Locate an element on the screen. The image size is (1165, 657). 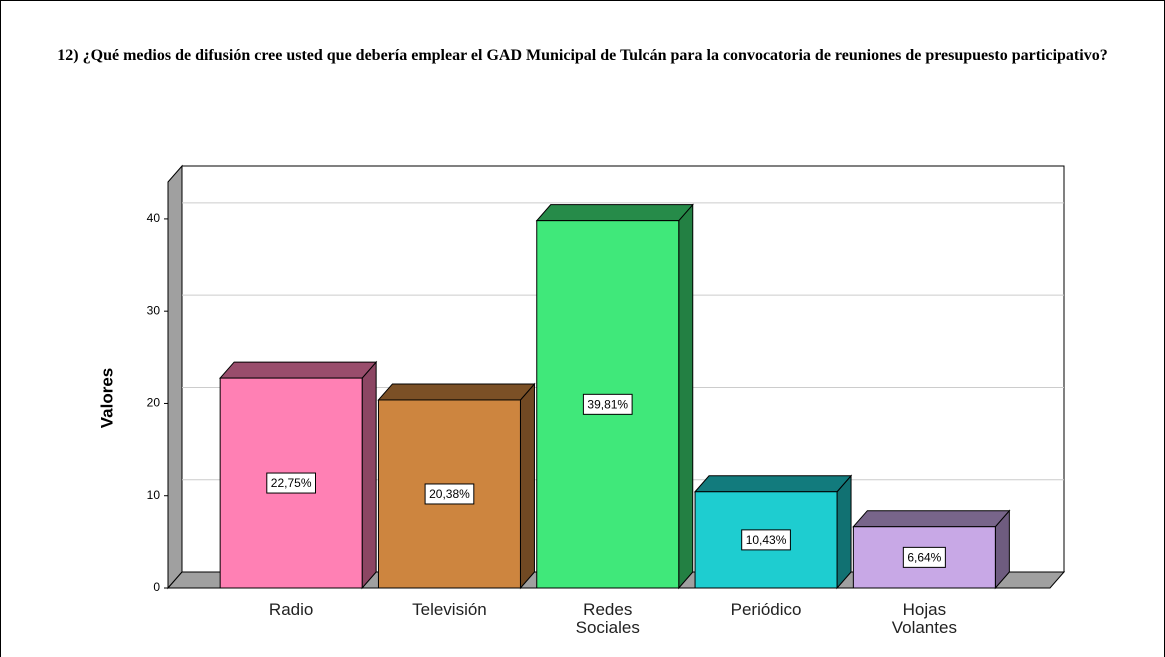
left-wall is located at coordinates (175, 377).